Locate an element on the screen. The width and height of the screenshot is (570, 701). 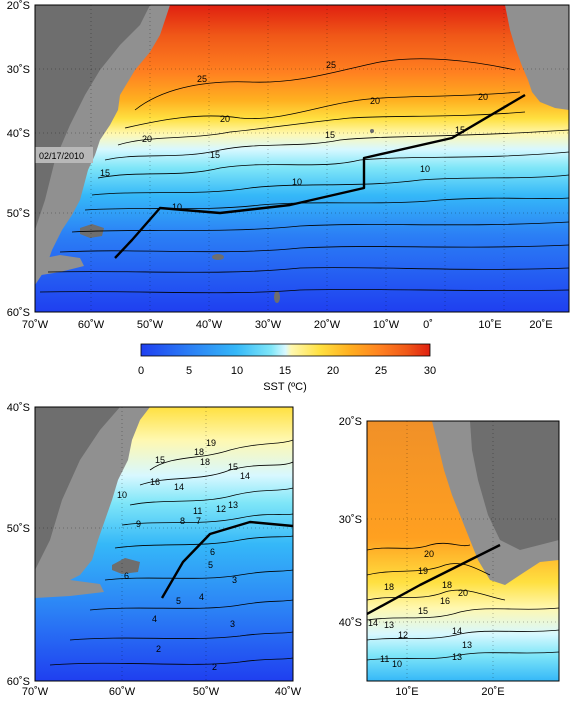
left-south-america-interior is located at coordinates (77, 488).